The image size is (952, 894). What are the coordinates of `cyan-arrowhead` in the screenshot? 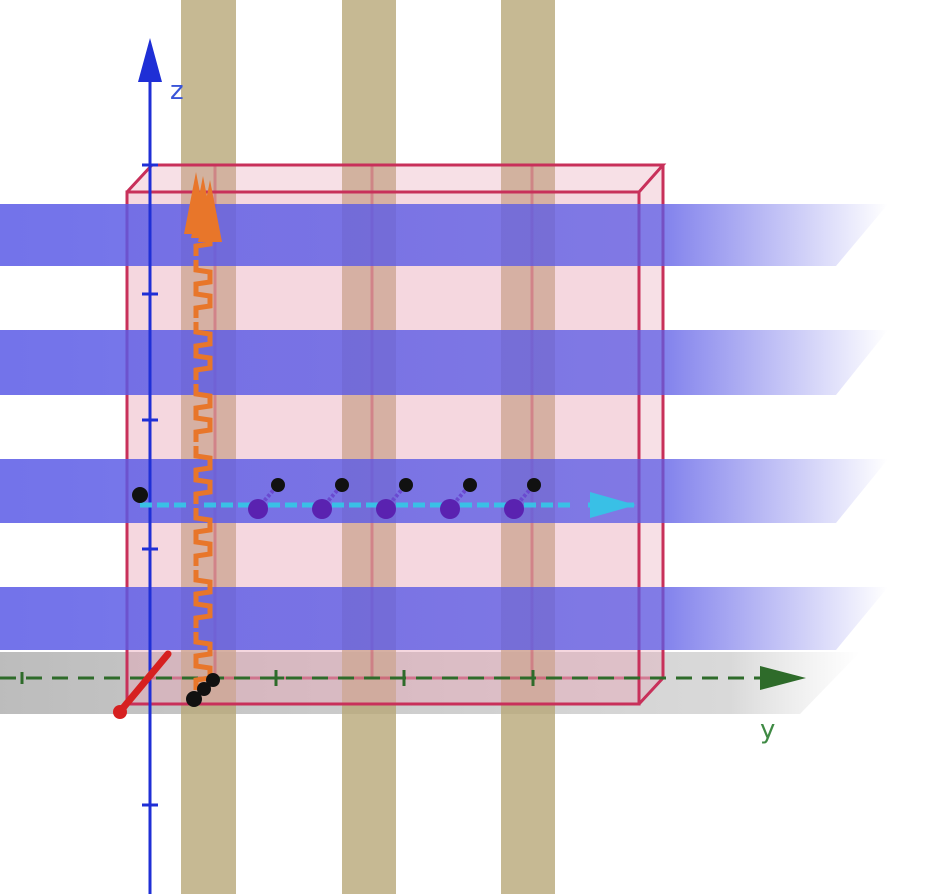 It's located at (613, 505).